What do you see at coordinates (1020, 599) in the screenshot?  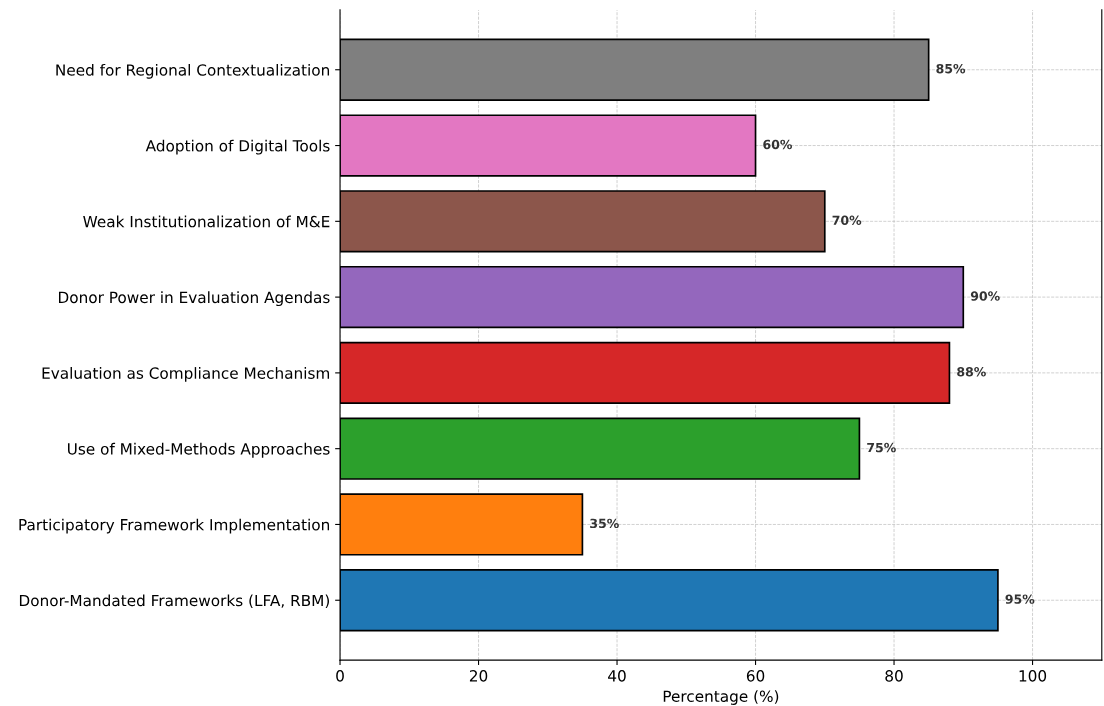 I see `data-label: 95%` at bounding box center [1020, 599].